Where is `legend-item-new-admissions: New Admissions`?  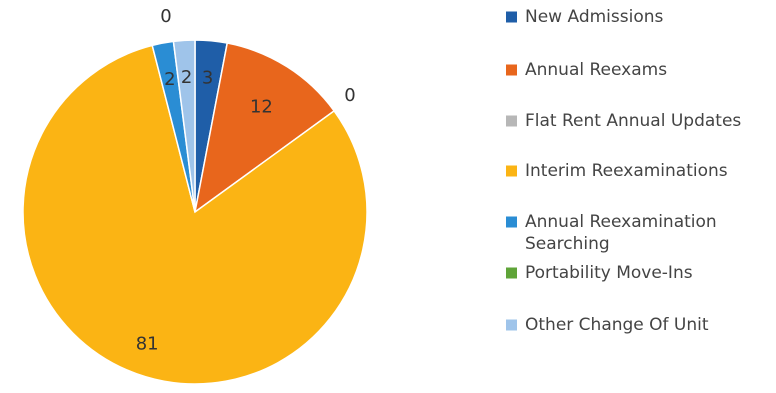
legend-item-new-admissions: New Admissions is located at coordinates (585, 17).